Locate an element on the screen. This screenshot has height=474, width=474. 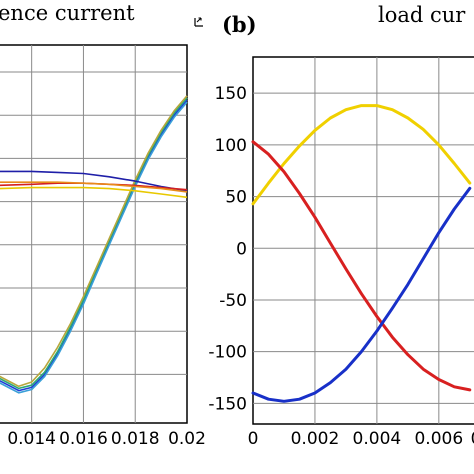
panel-label: (b) is located at coordinates (239, 24).